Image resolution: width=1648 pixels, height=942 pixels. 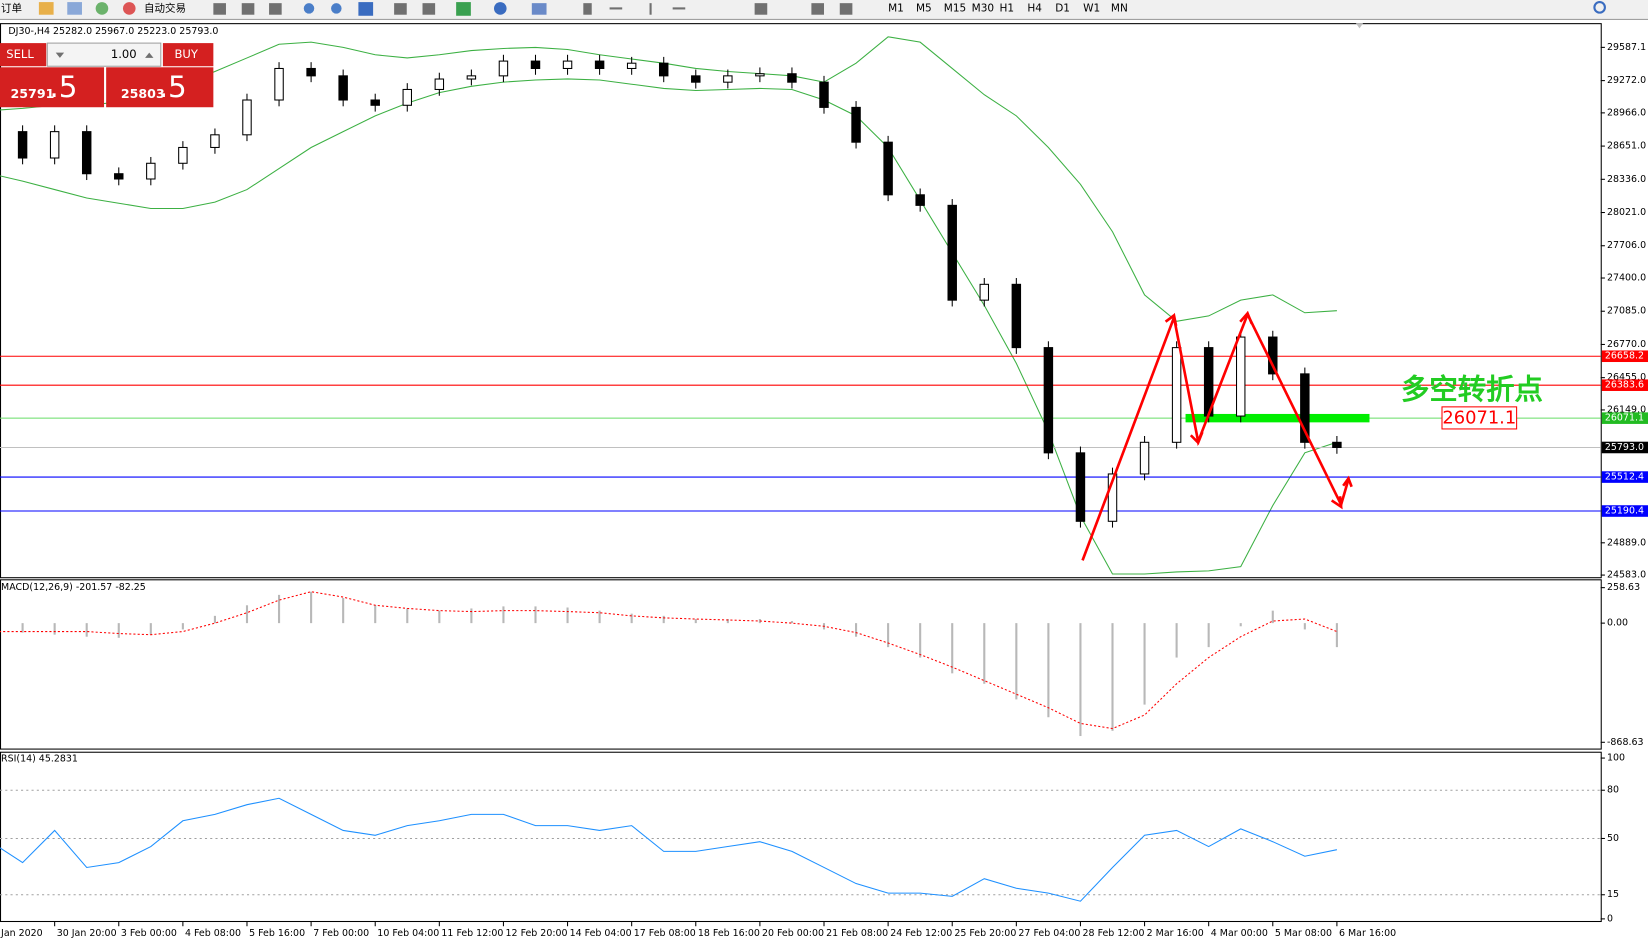 I want to click on buy-price: 25803, so click(x=143, y=93).